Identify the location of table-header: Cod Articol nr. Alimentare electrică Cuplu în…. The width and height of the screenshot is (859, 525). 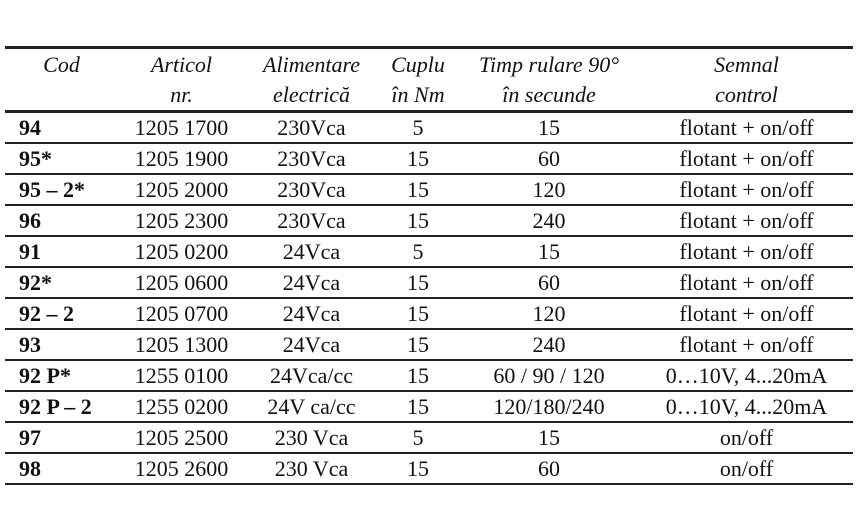
(429, 79).